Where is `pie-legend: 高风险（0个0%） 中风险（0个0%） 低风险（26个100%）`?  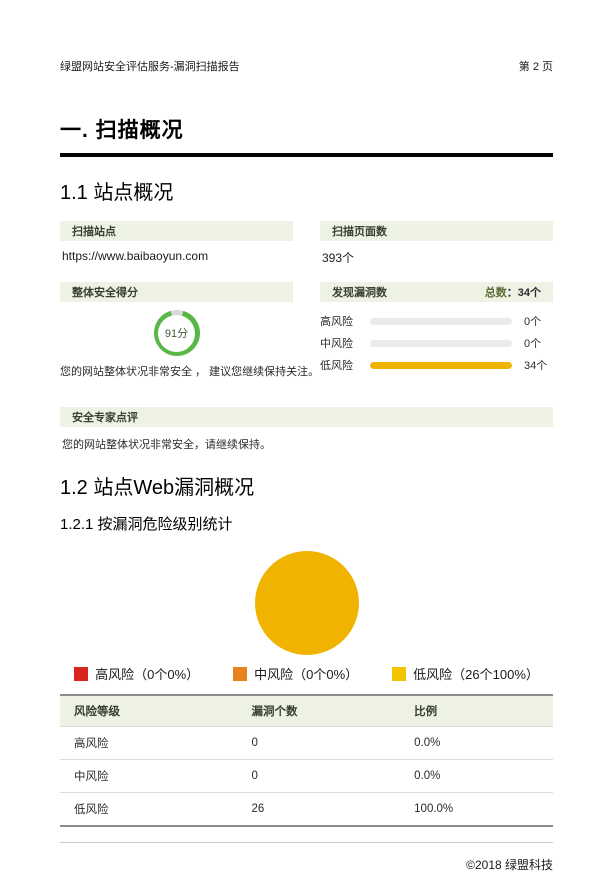 pie-legend: 高风险（0个0%） 中风险（0个0%） 低风险（26个100%） is located at coordinates (306, 673).